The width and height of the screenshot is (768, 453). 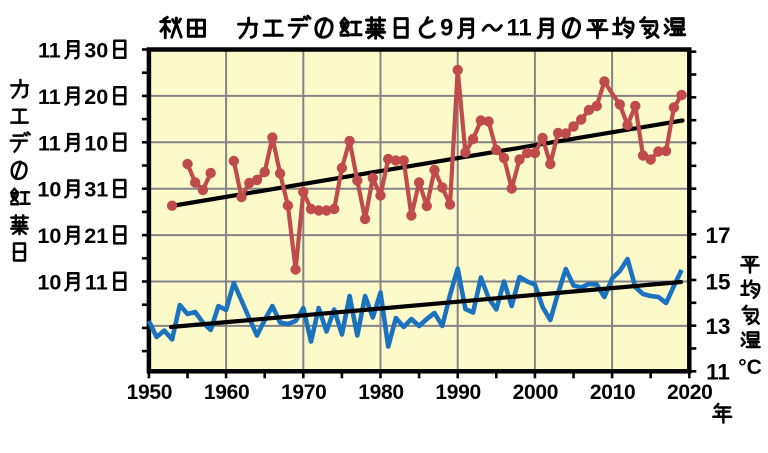 I want to click on svg-text: 1980, so click(x=381, y=392).